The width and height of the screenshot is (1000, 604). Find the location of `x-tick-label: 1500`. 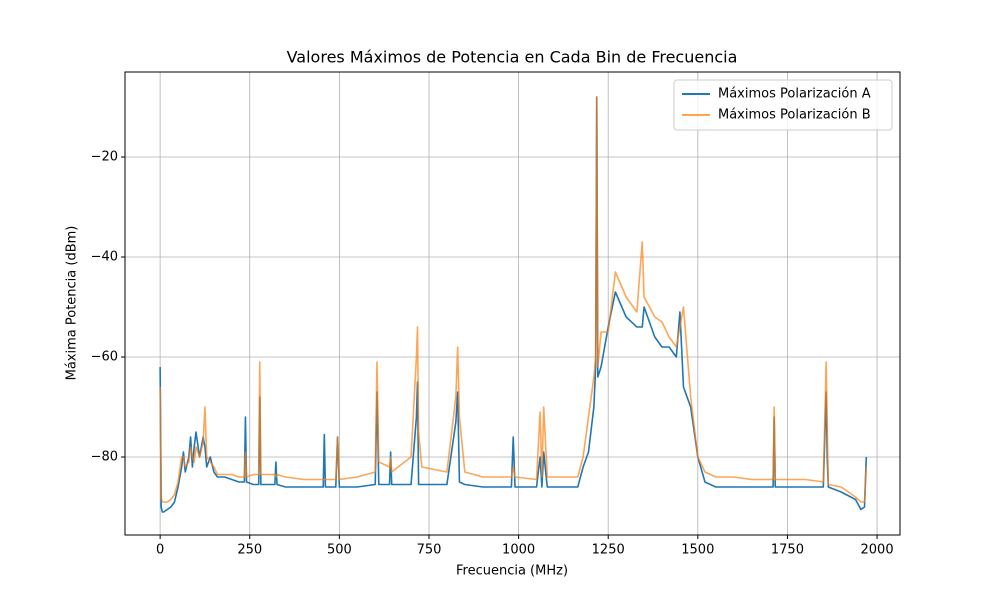

x-tick-label: 1500 is located at coordinates (697, 550).